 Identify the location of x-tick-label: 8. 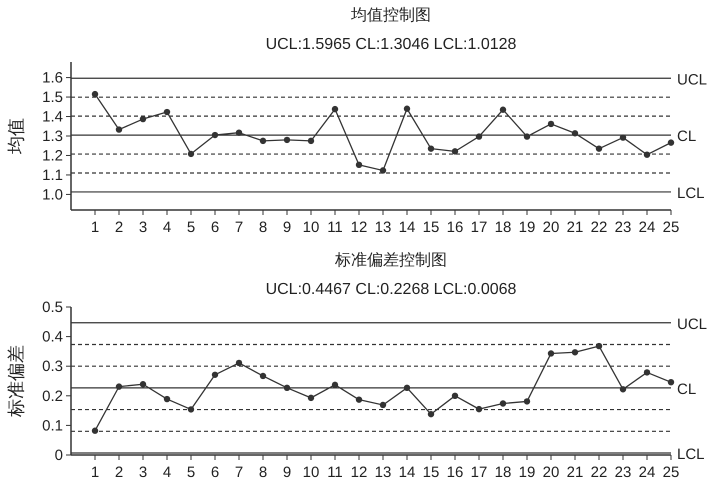
(263, 472).